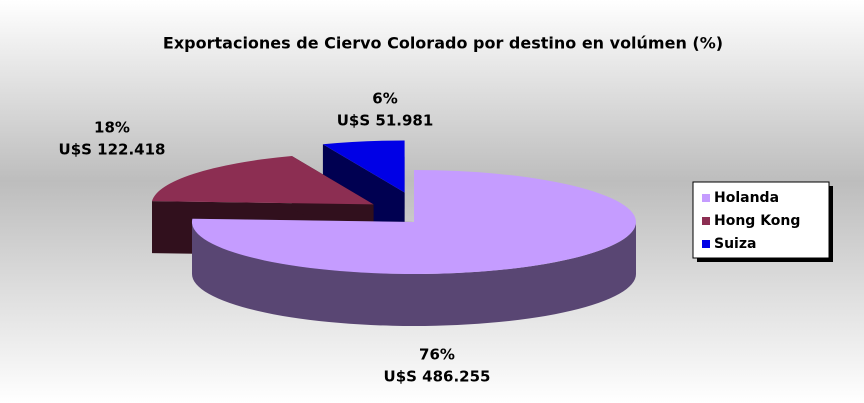 This screenshot has height=403, width=864. I want to click on legend, so click(761, 220).